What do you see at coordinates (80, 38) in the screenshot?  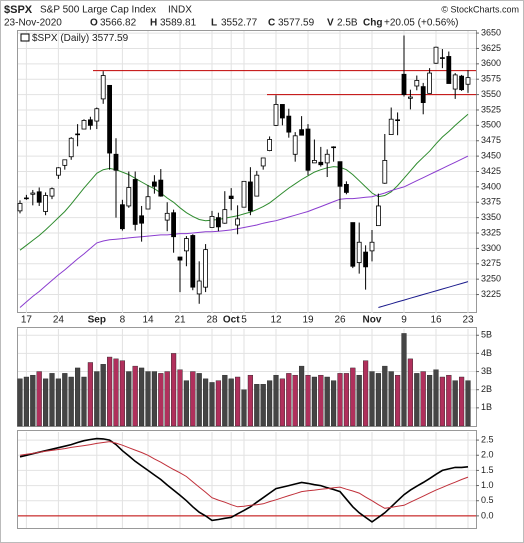 I see `legend: $SPX (Daily) 3577.59` at bounding box center [80, 38].